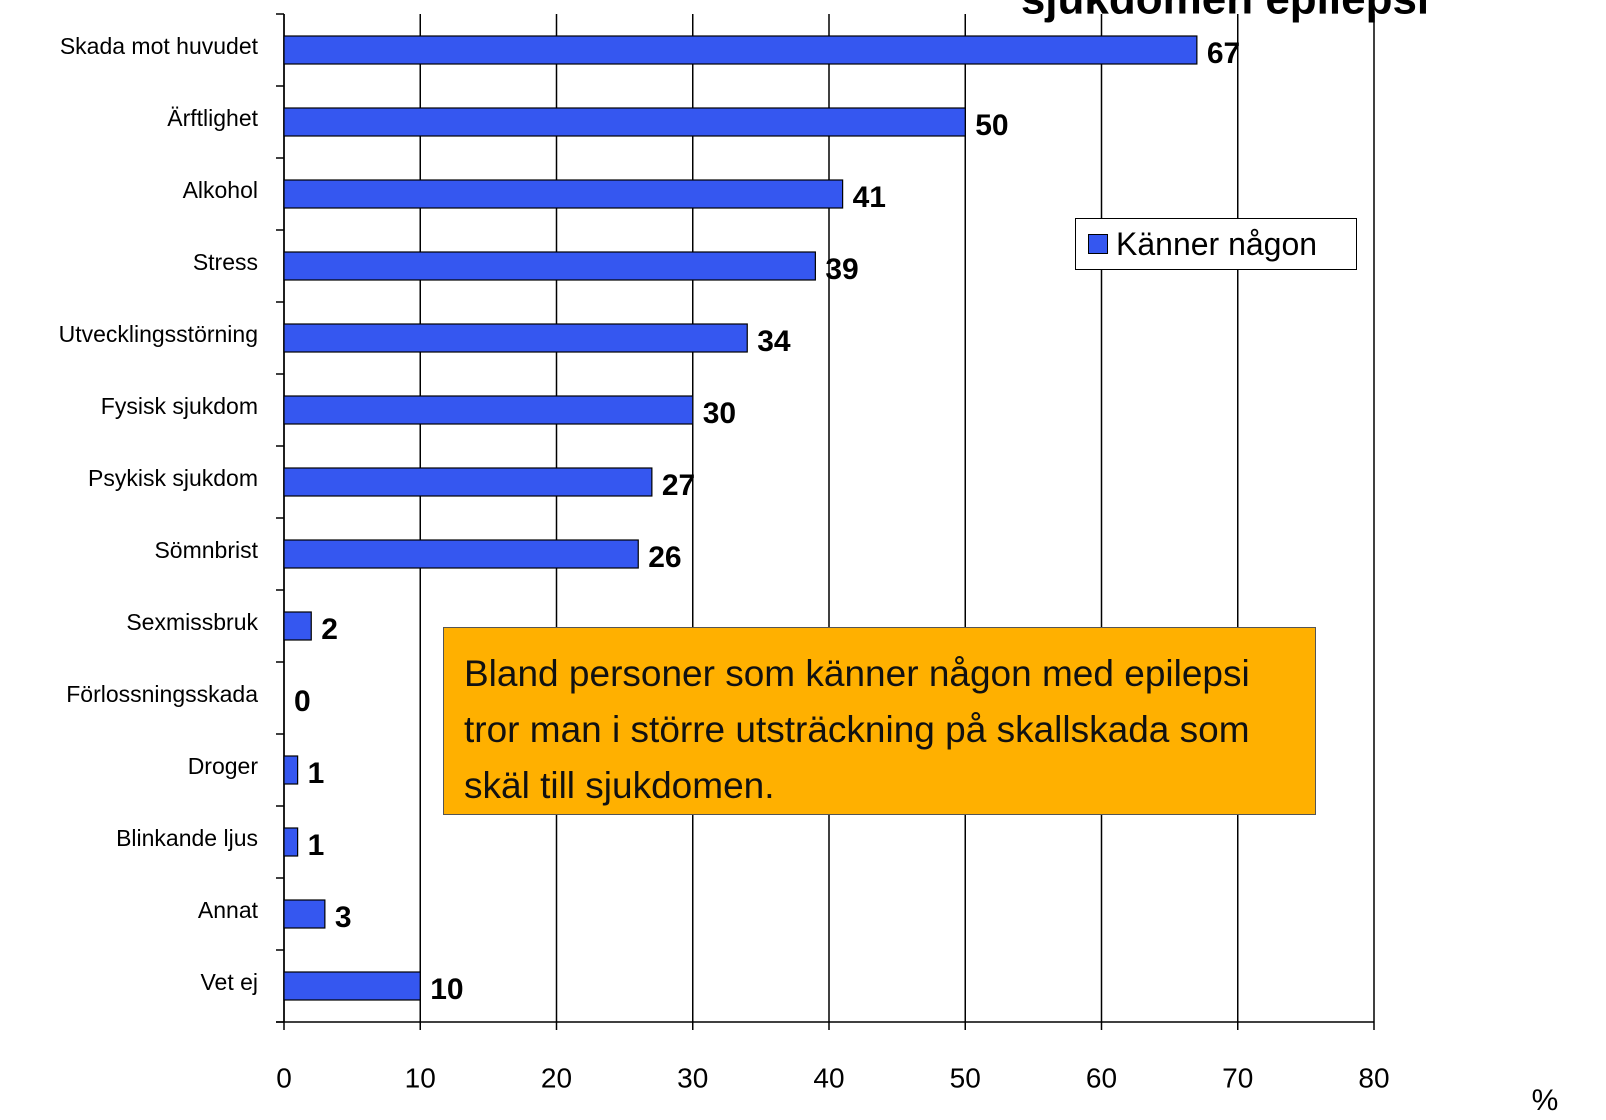 This screenshot has height=1120, width=1606. What do you see at coordinates (158, 334) in the screenshot?
I see `y-tick-label: Utvecklingsstörning` at bounding box center [158, 334].